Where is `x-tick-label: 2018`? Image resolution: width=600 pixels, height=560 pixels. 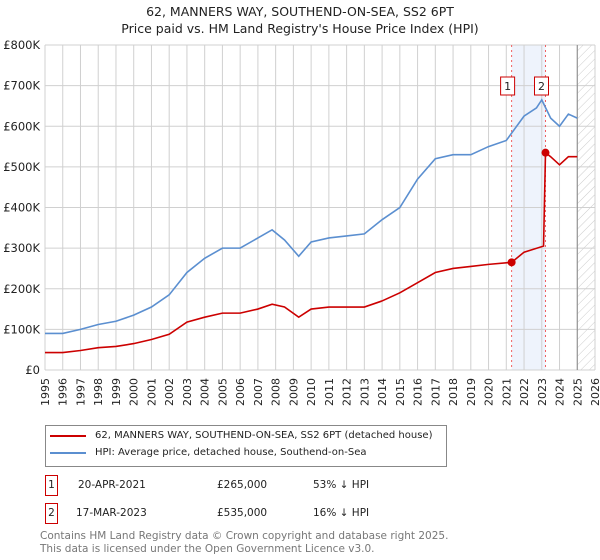 x-tick-label: 2018 is located at coordinates (453, 392).